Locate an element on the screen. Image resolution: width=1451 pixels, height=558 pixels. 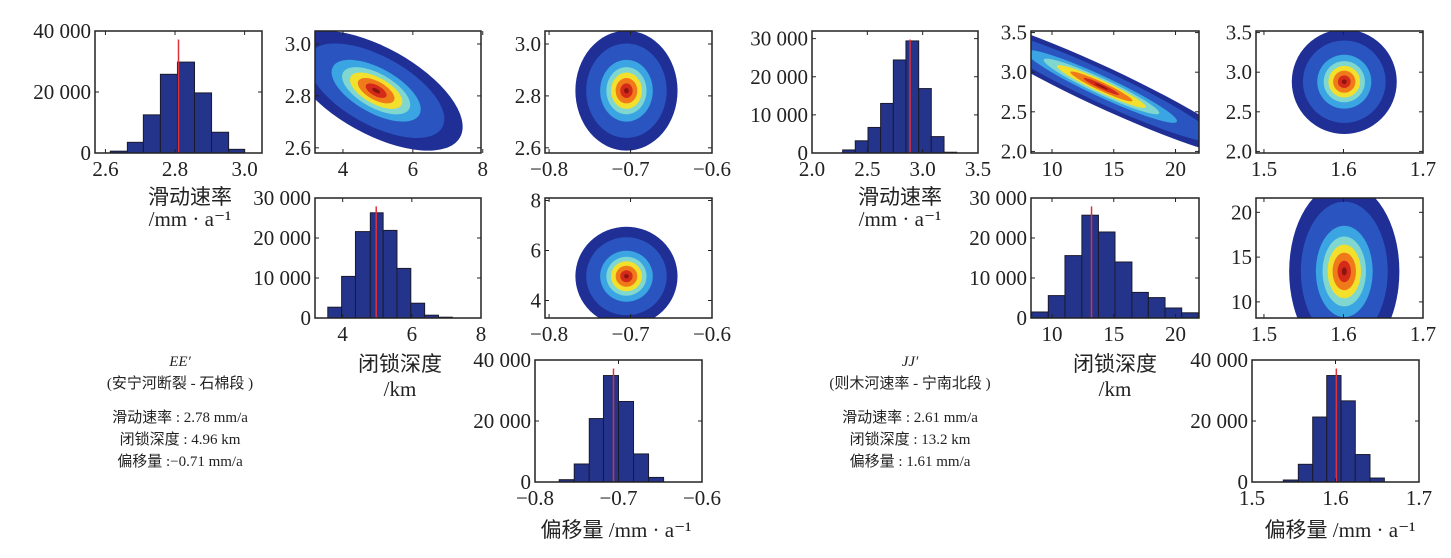
x-tick-label: 2.0 is located at coordinates (812, 169).